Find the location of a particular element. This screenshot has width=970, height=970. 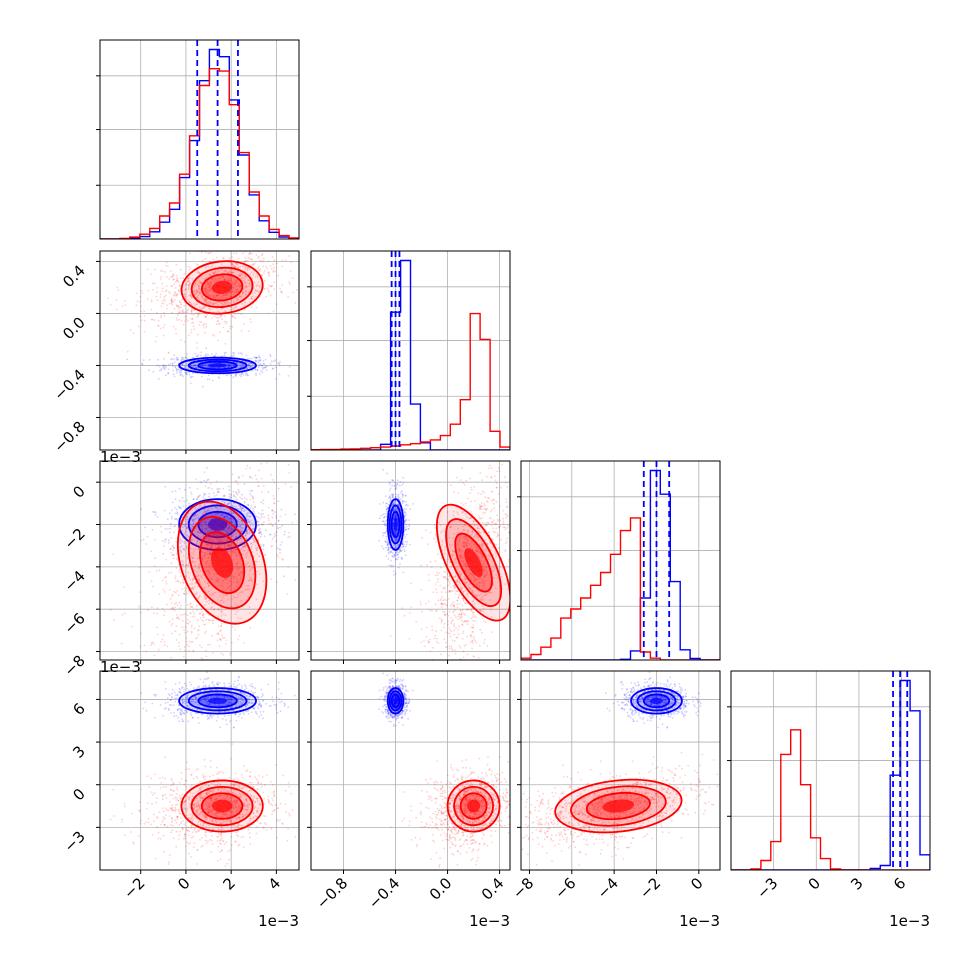

density-fill-red is located at coordinates (222, 287).